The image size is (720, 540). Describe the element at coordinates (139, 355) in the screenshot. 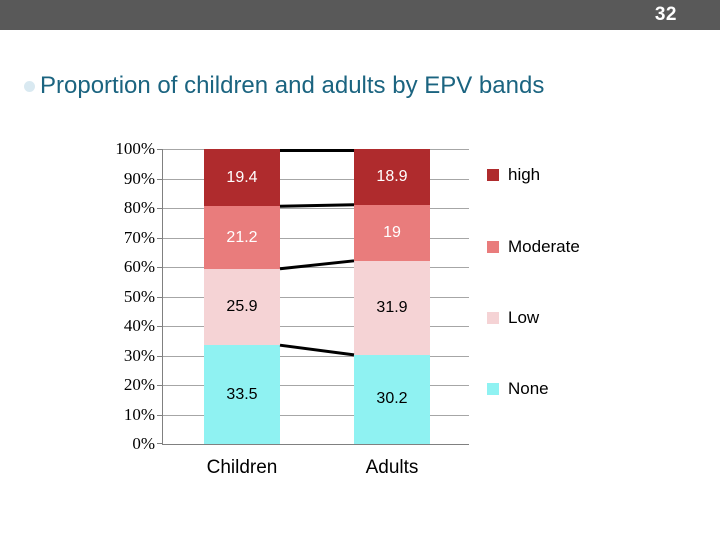

I see `y-axis-label: 30%` at that location.